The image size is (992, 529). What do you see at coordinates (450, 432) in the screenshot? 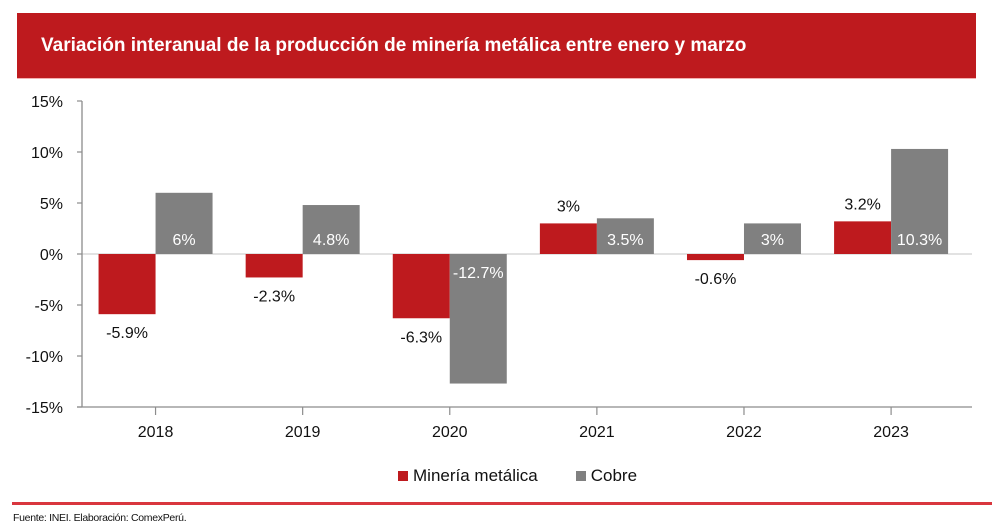
I see `x-tick-label: 2020` at bounding box center [450, 432].